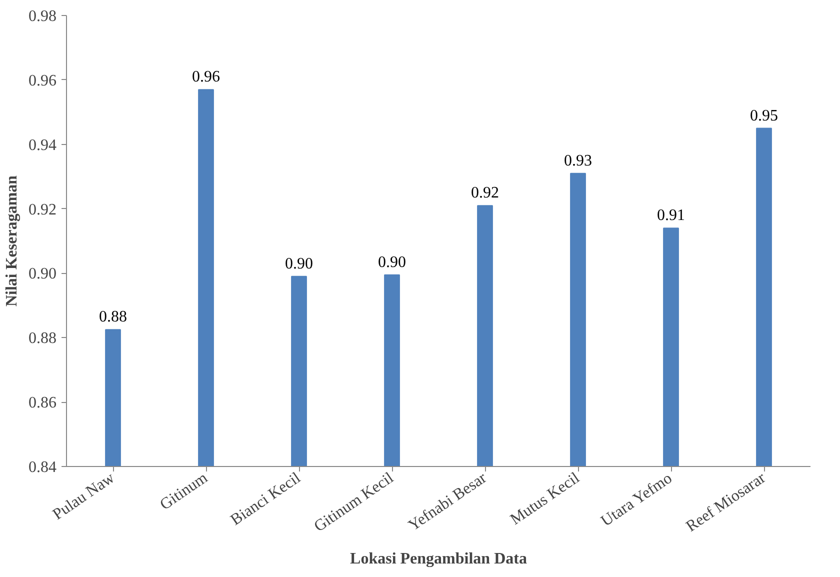 The height and width of the screenshot is (577, 840). What do you see at coordinates (42, 467) in the screenshot?
I see `y-tick-label: 0.84` at bounding box center [42, 467].